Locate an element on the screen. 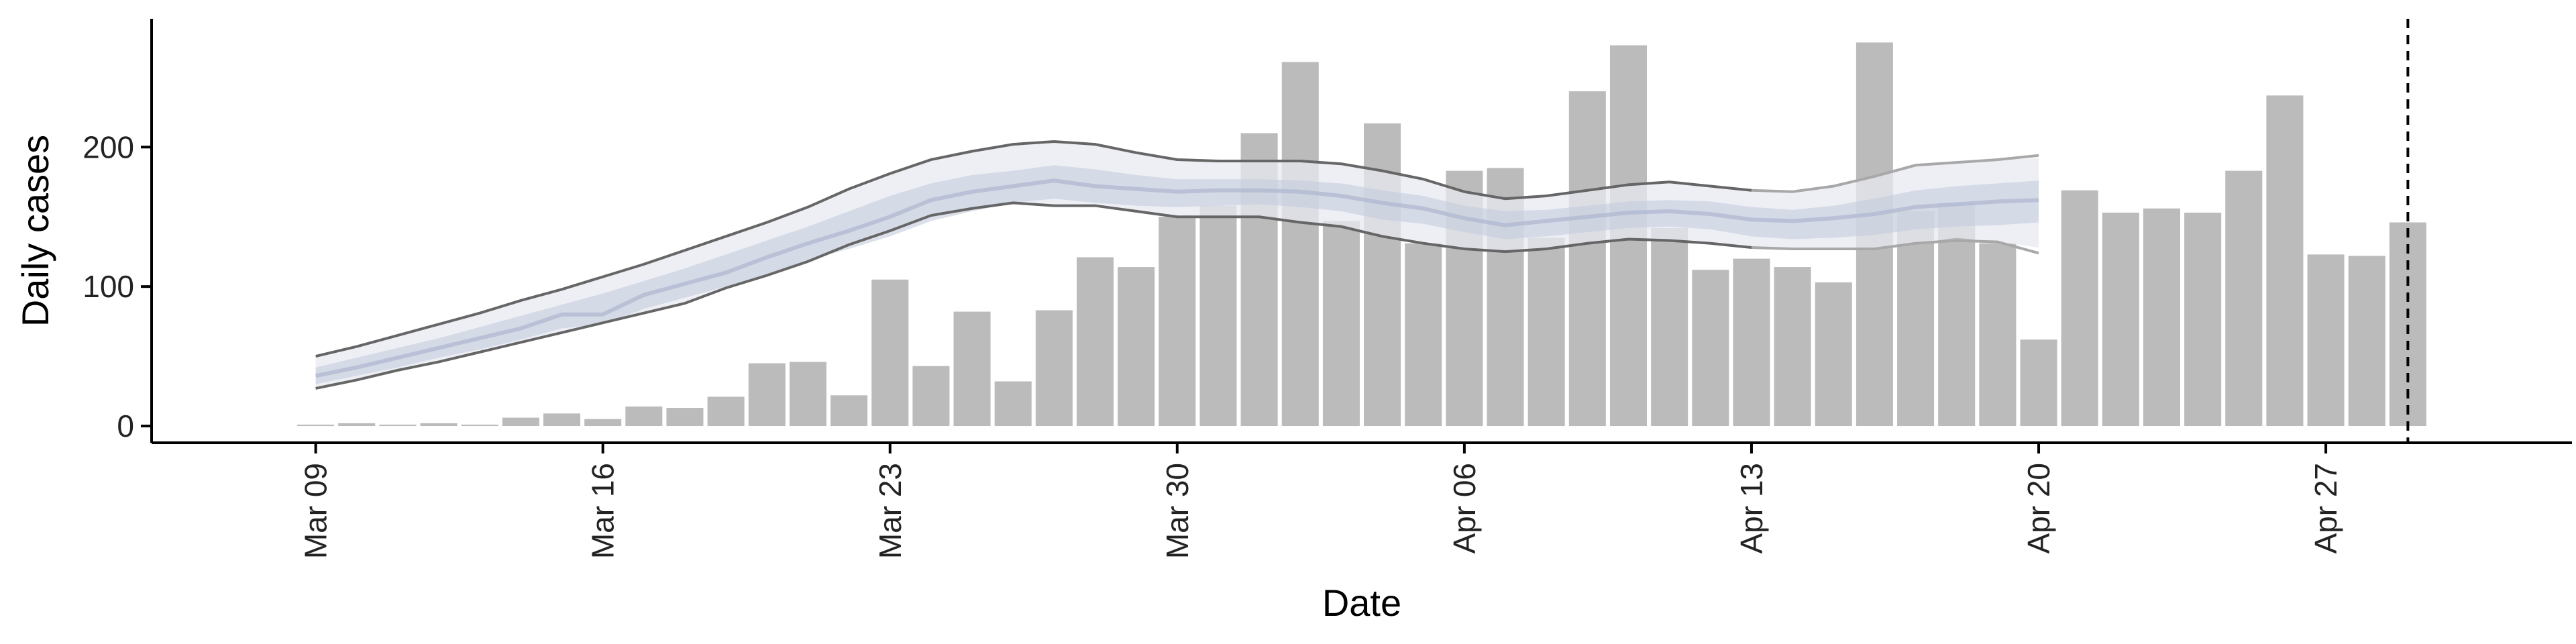 Image resolution: width=2576 pixels, height=644 pixels. y-tick-label: 200 is located at coordinates (108, 146).